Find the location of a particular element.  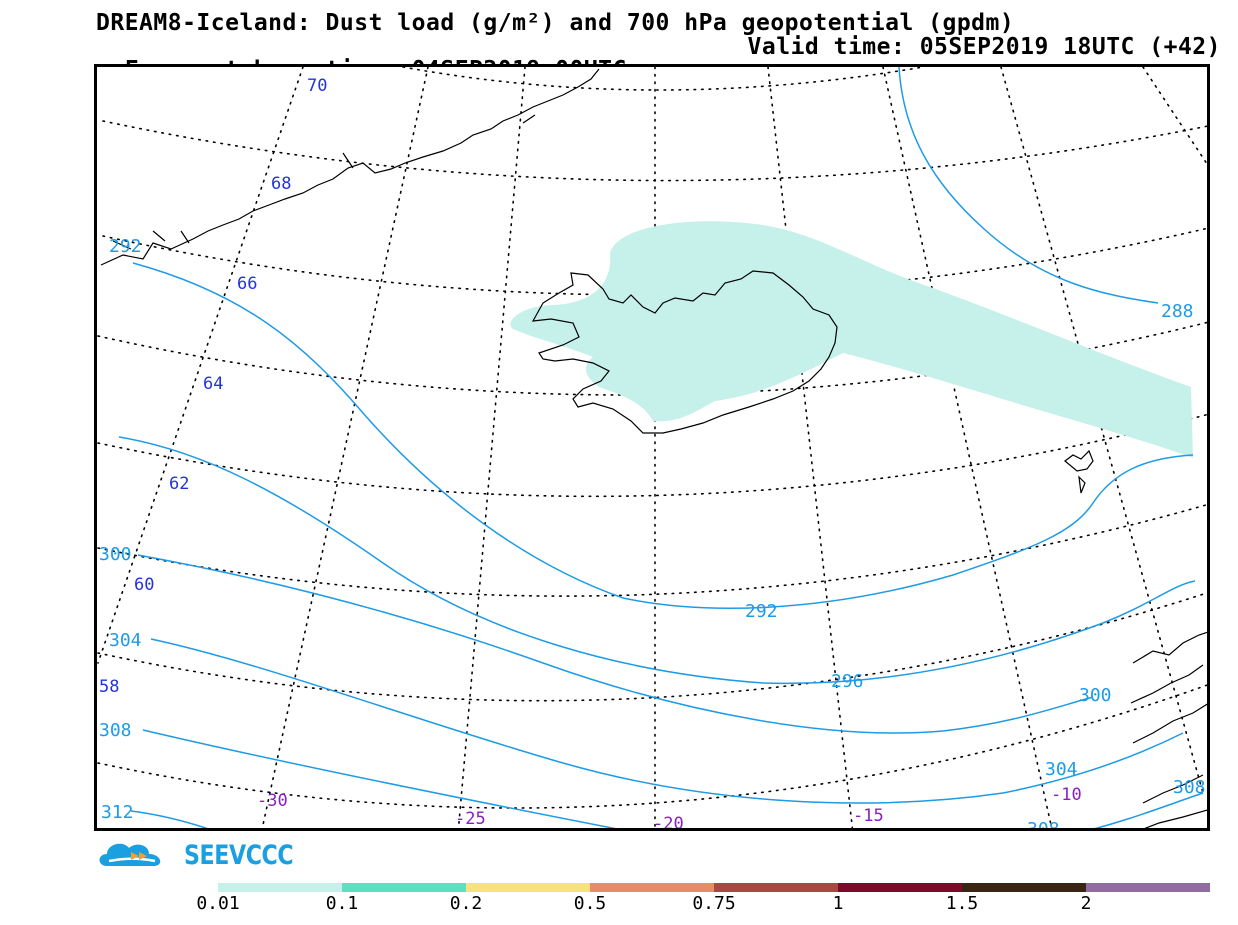

contour-label: 312 is located at coordinates (117, 812).